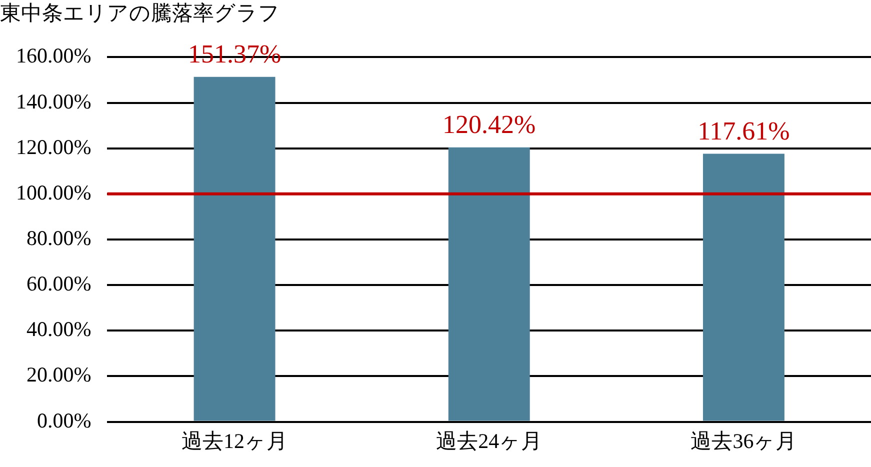  What do you see at coordinates (64, 420) in the screenshot?
I see `y-tick-label: 0.00%` at bounding box center [64, 420].